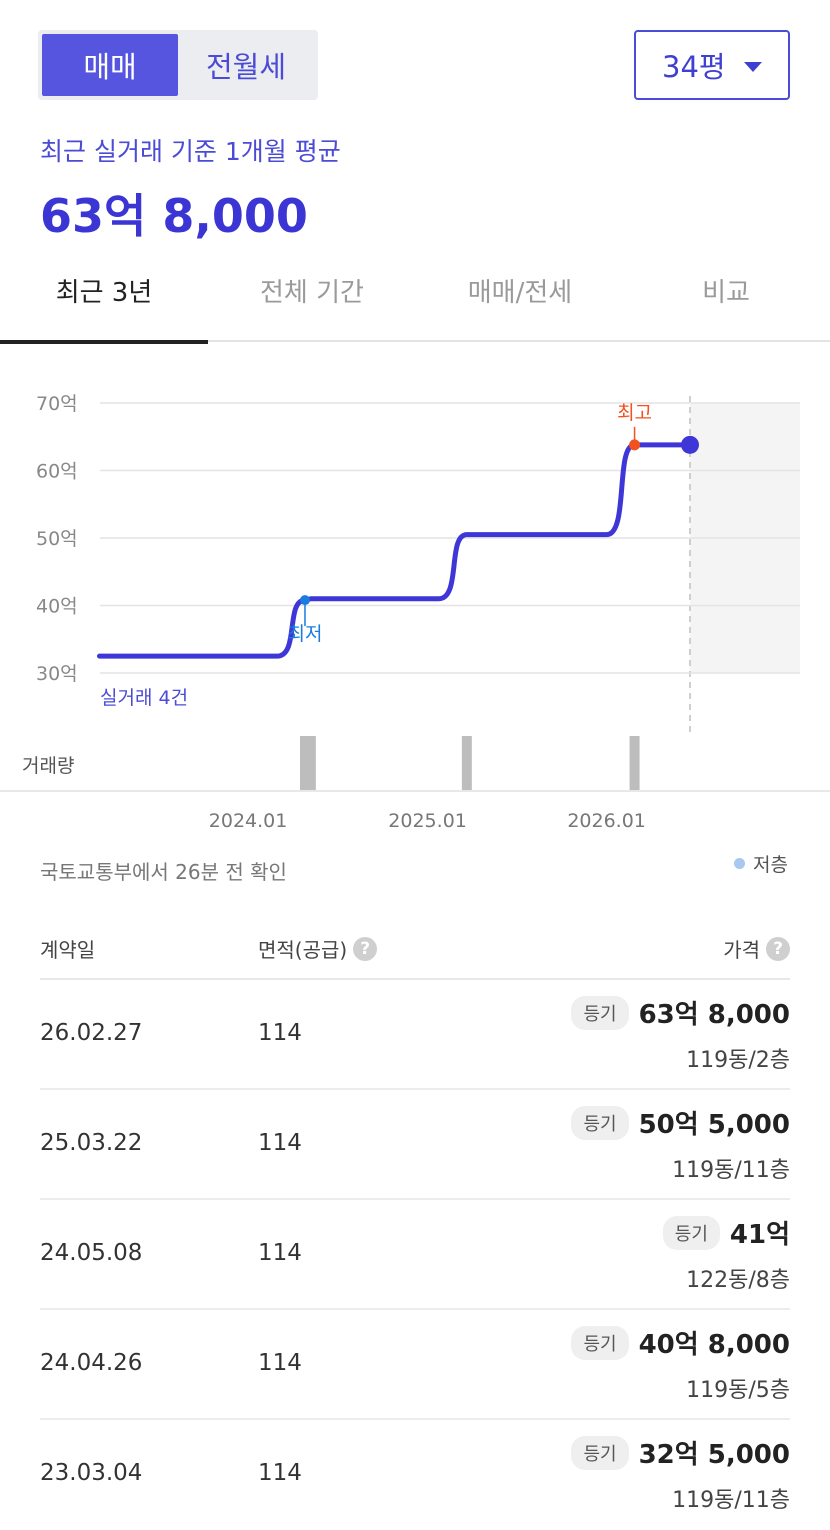  Describe the element at coordinates (714, 1015) in the screenshot. I see `price-value: 63억 8,000` at that location.